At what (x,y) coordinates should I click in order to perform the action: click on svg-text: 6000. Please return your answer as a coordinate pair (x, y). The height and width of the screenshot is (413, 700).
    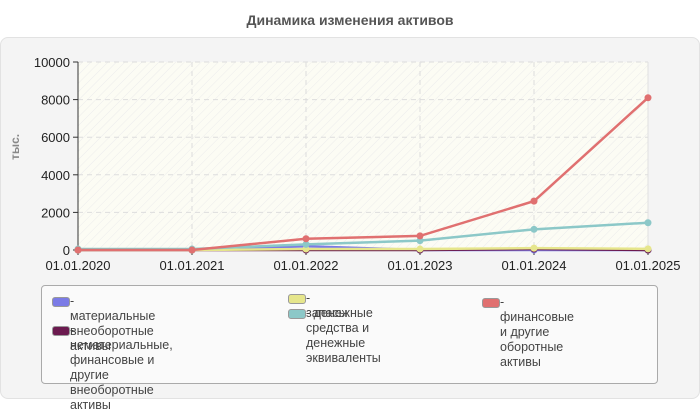
    Looking at the image, I should click on (55, 137).